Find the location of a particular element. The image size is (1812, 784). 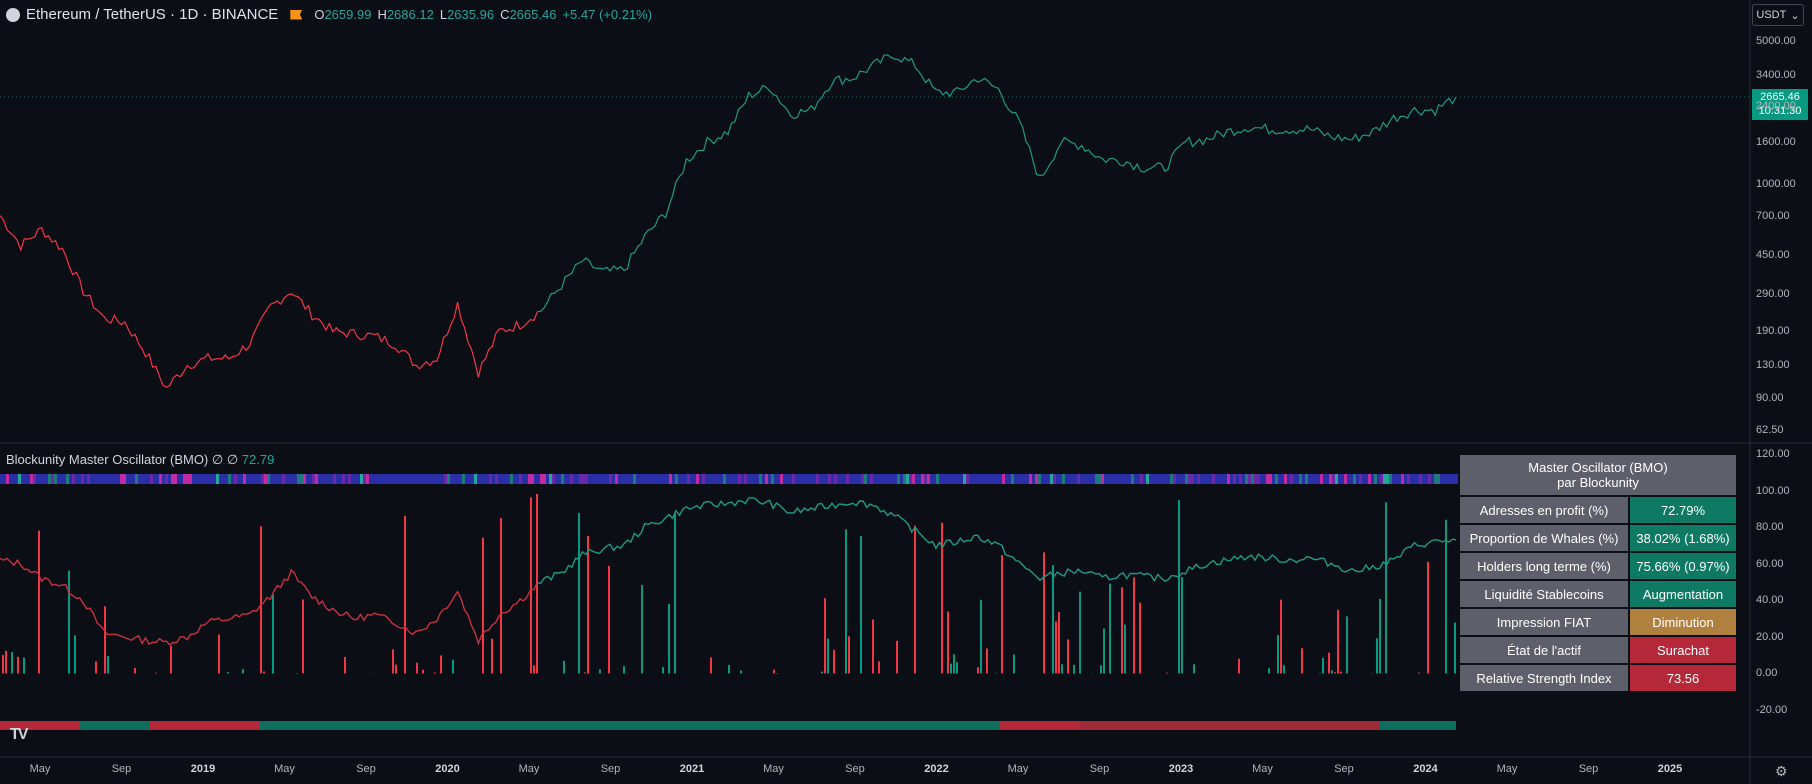

currency-selector: USDT ⌄ is located at coordinates (1778, 15).